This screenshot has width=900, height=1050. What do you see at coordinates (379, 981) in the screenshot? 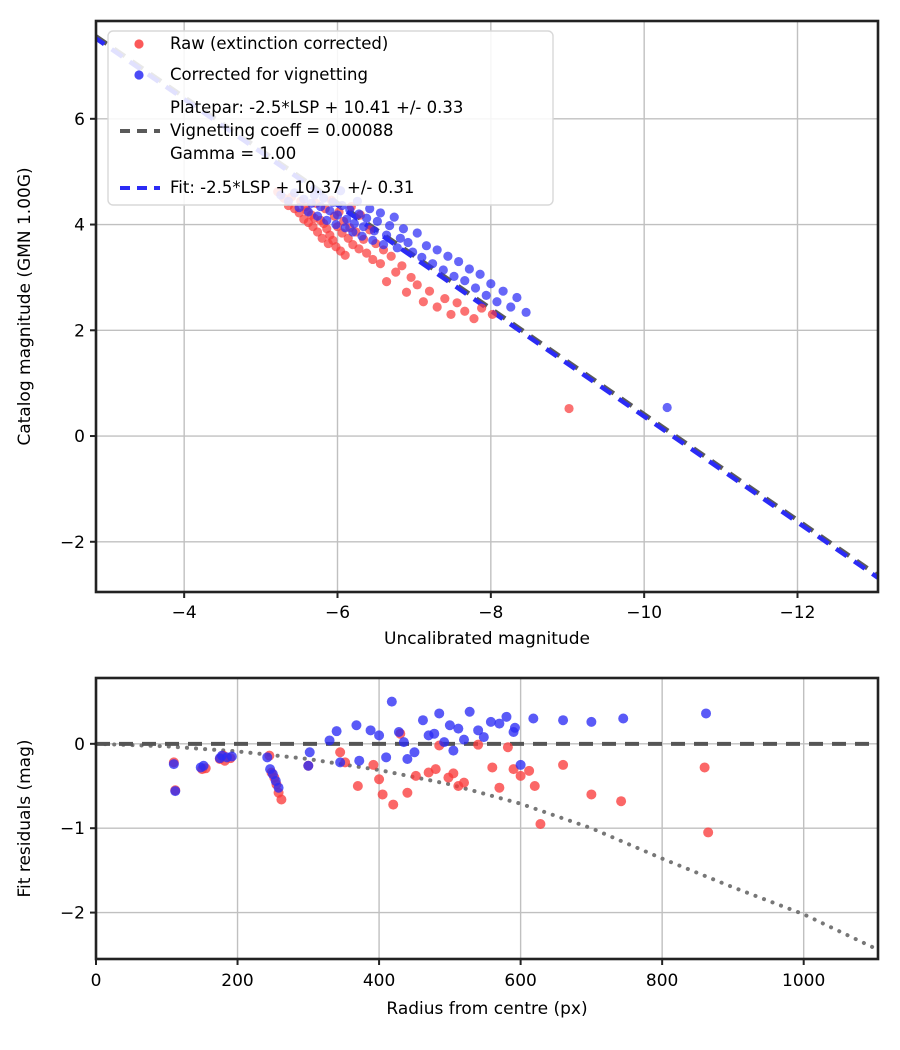
I see `xtick-label-2: 400` at bounding box center [379, 981].